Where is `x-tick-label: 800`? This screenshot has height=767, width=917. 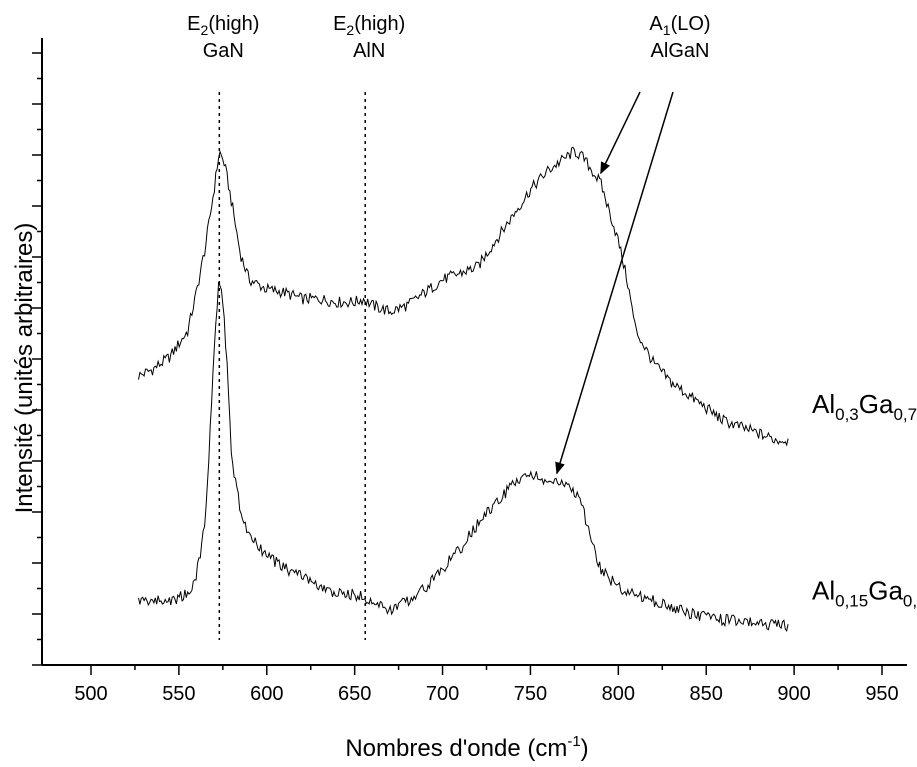
x-tick-label: 800 is located at coordinates (618, 694).